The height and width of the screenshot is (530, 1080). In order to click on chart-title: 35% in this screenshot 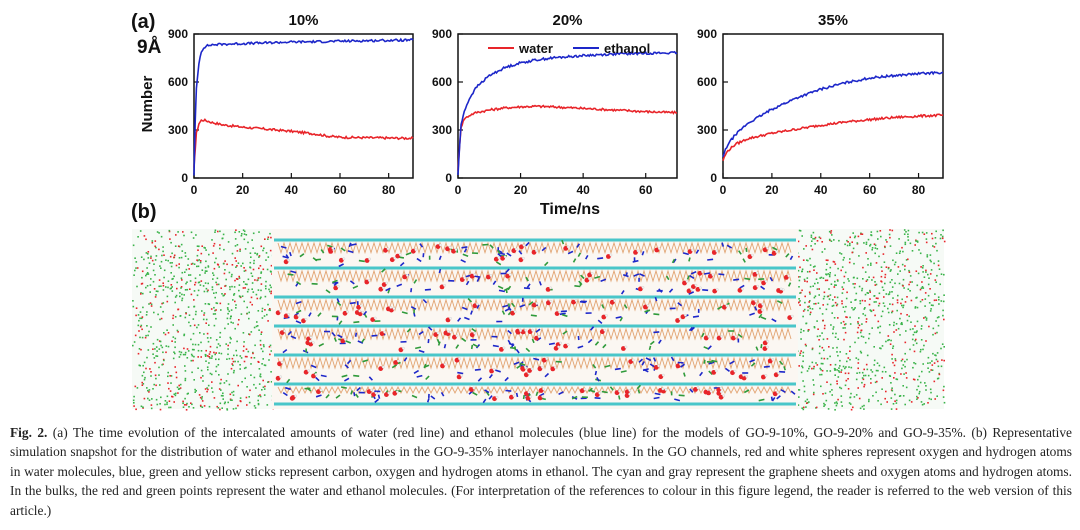, I will do `click(833, 20)`.